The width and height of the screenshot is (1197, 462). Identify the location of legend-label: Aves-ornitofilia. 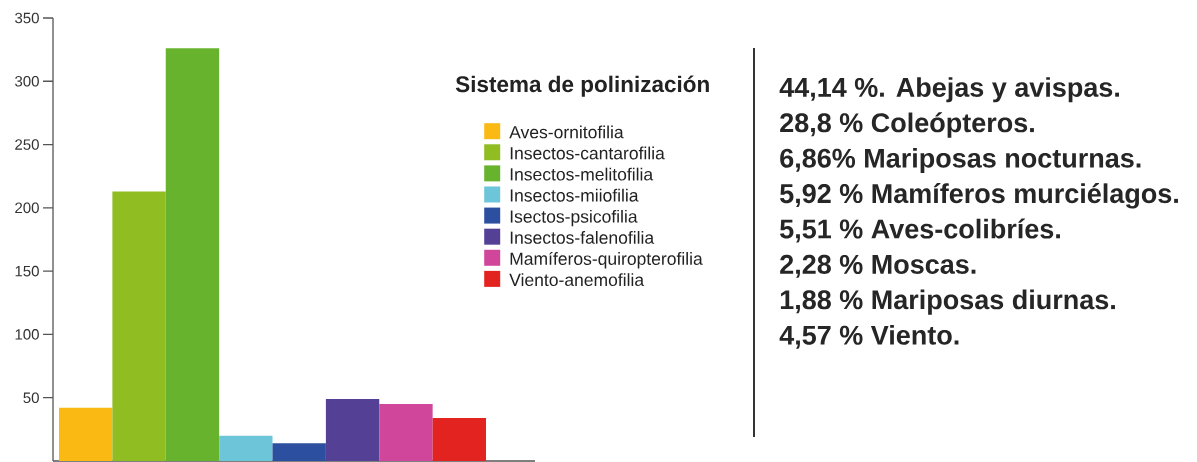
(566, 132).